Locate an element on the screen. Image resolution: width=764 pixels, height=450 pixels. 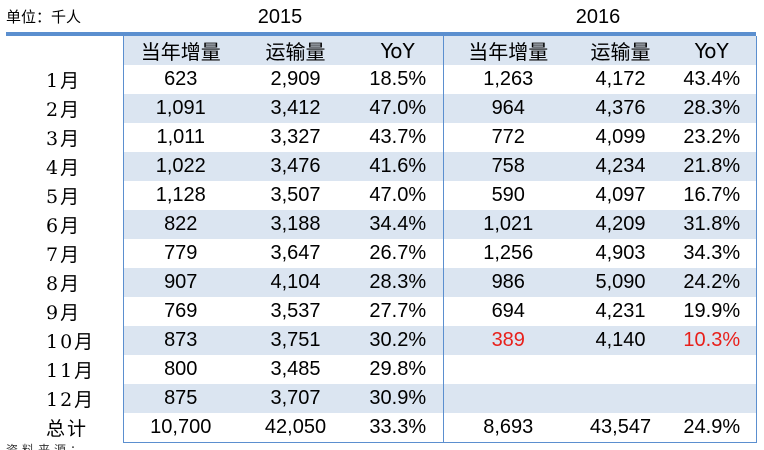
table-cell: 28.3% is located at coordinates (398, 282).